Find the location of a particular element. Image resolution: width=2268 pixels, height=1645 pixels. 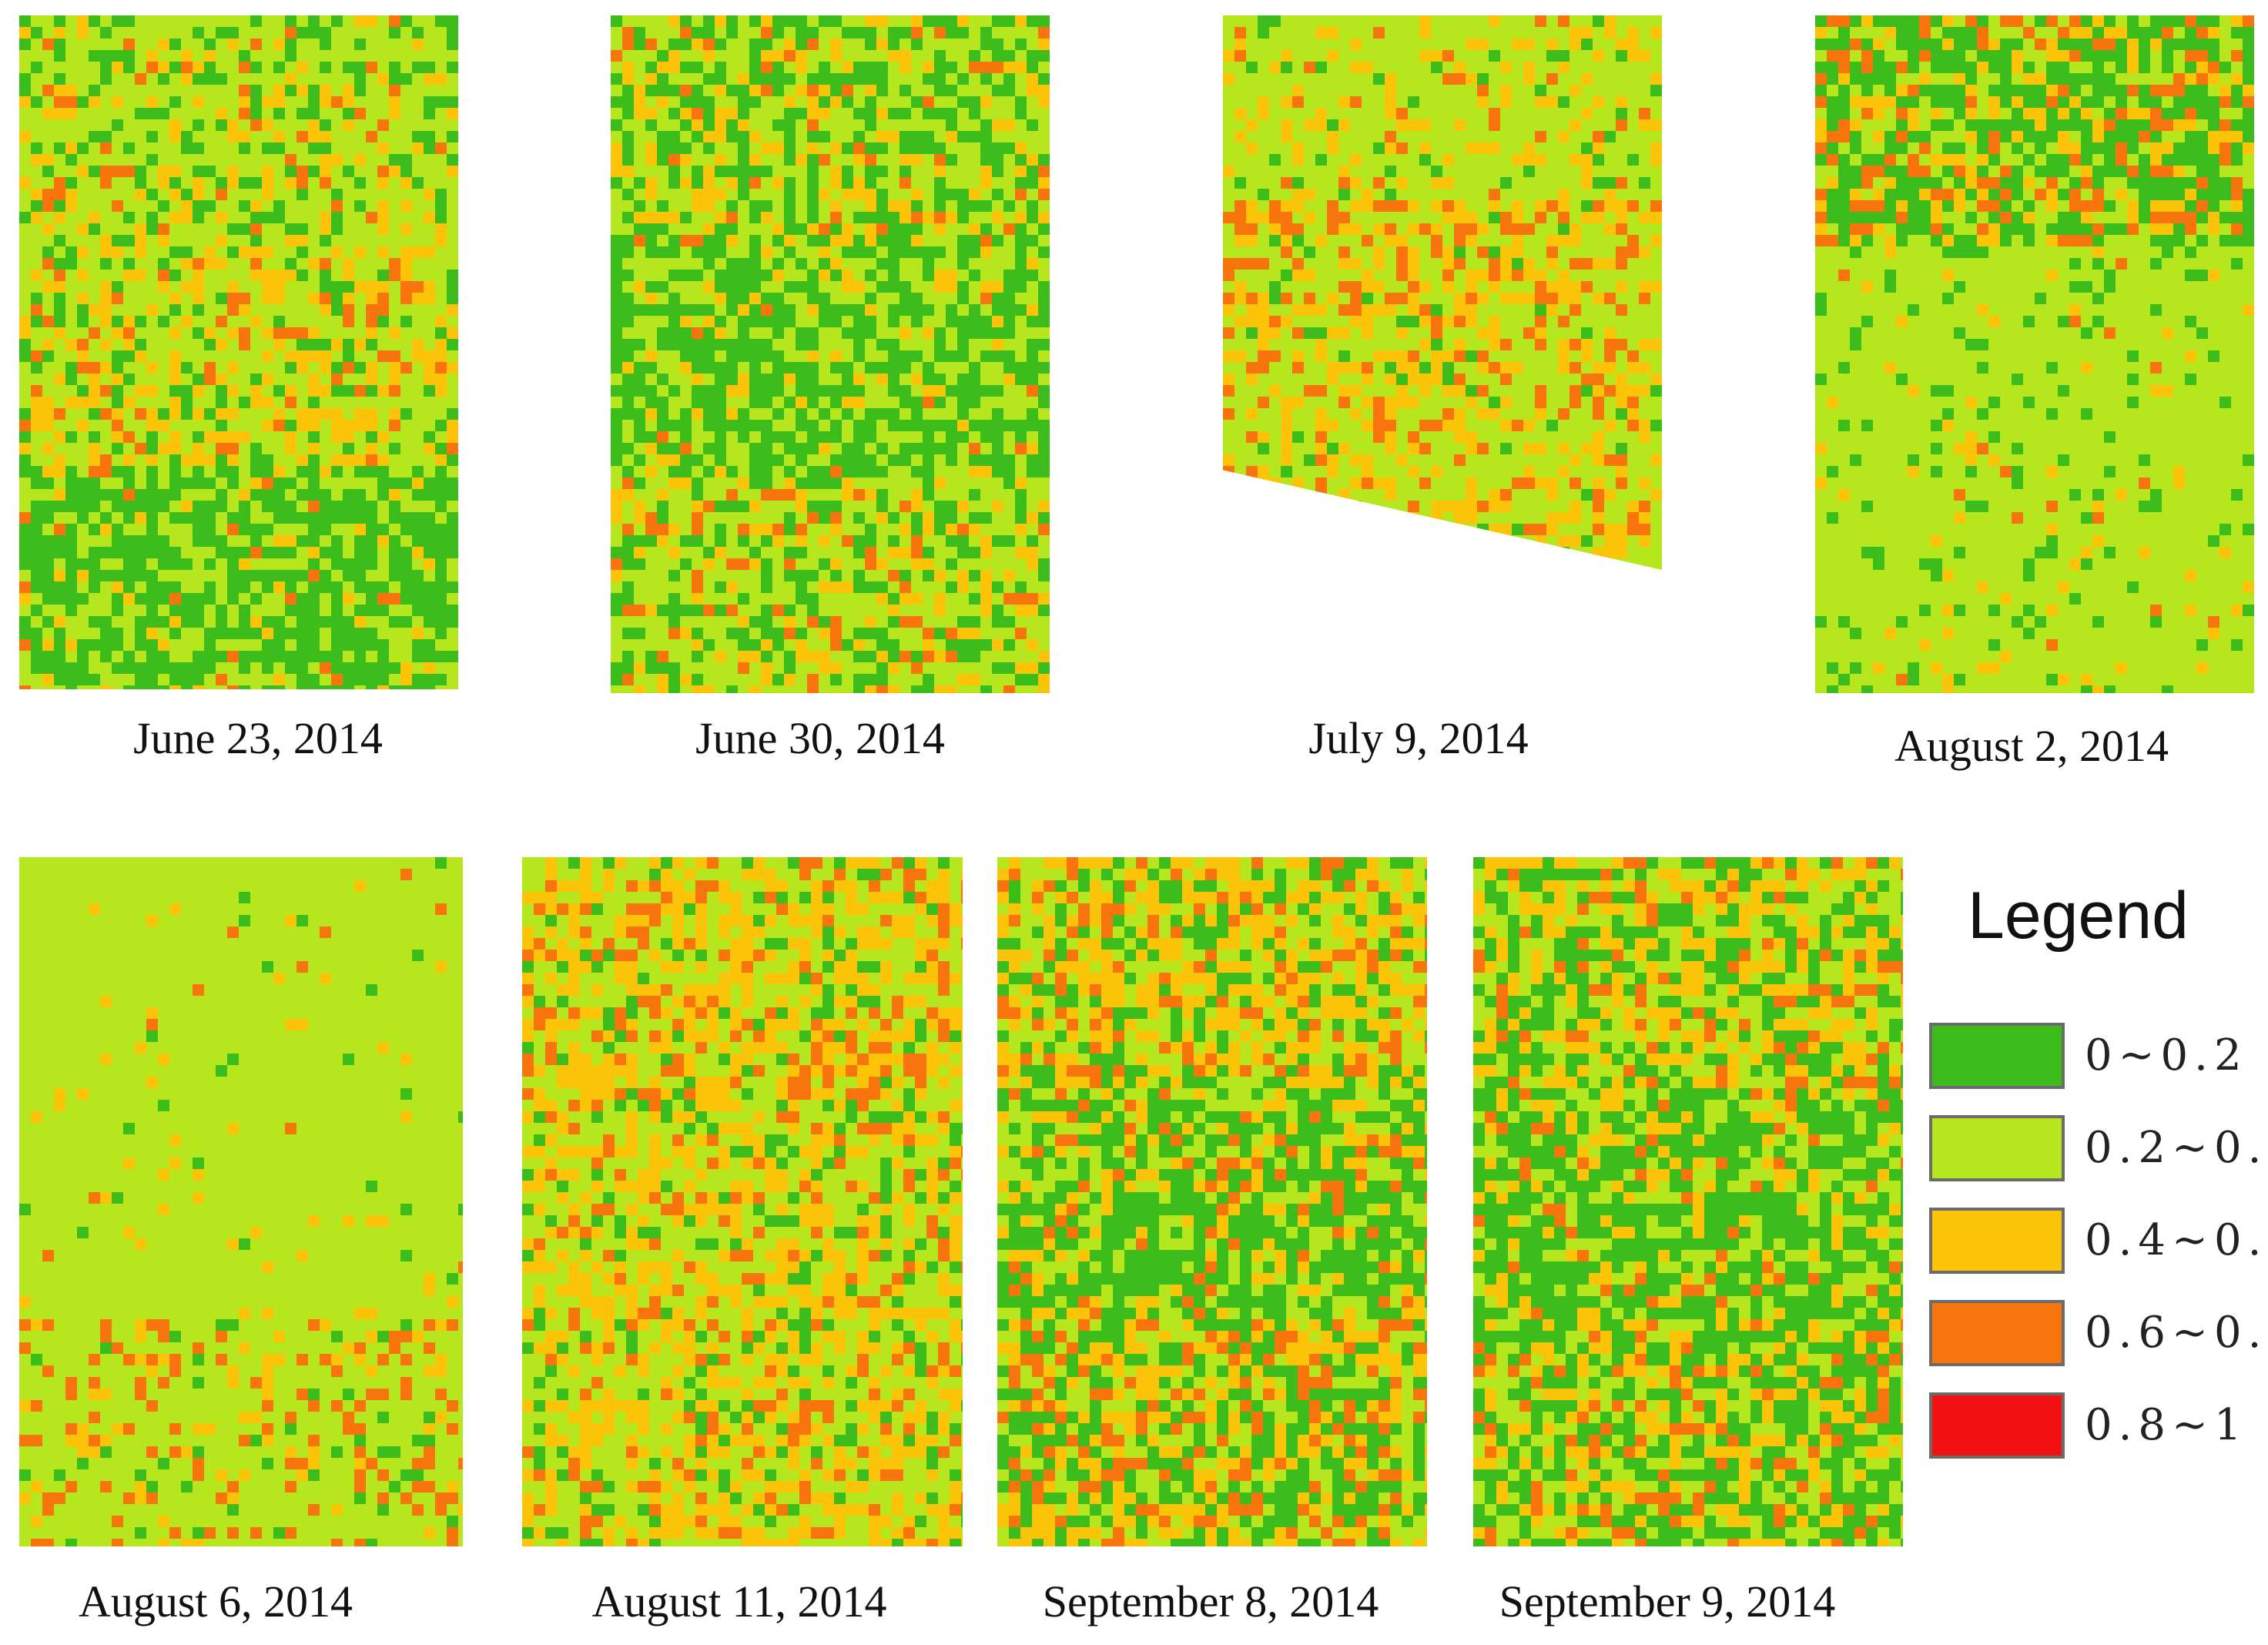

legend-label: 0.4~0.6 is located at coordinates (2176, 1240).